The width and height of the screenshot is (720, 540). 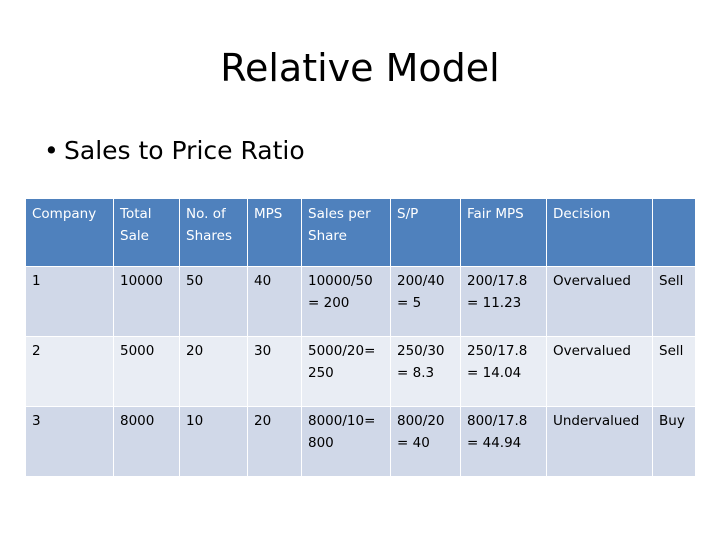 What do you see at coordinates (213, 371) in the screenshot?
I see `cell-shares: 20` at bounding box center [213, 371].